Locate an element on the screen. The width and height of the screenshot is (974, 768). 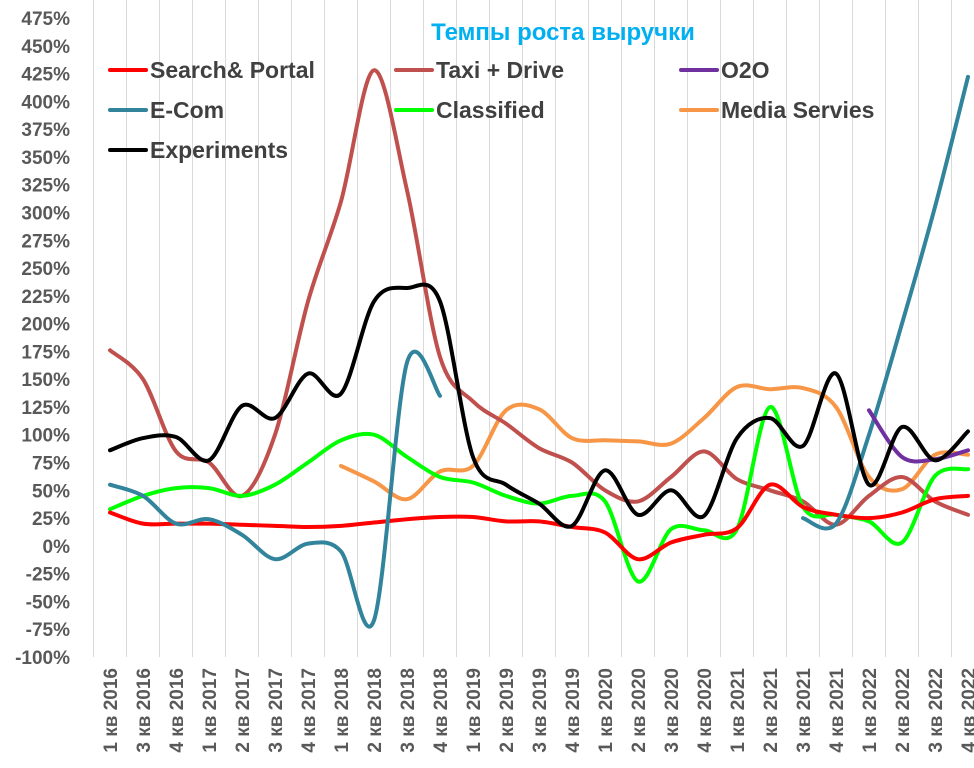
x-tick-label: 3 кв 2021 is located at coordinates (804, 710).